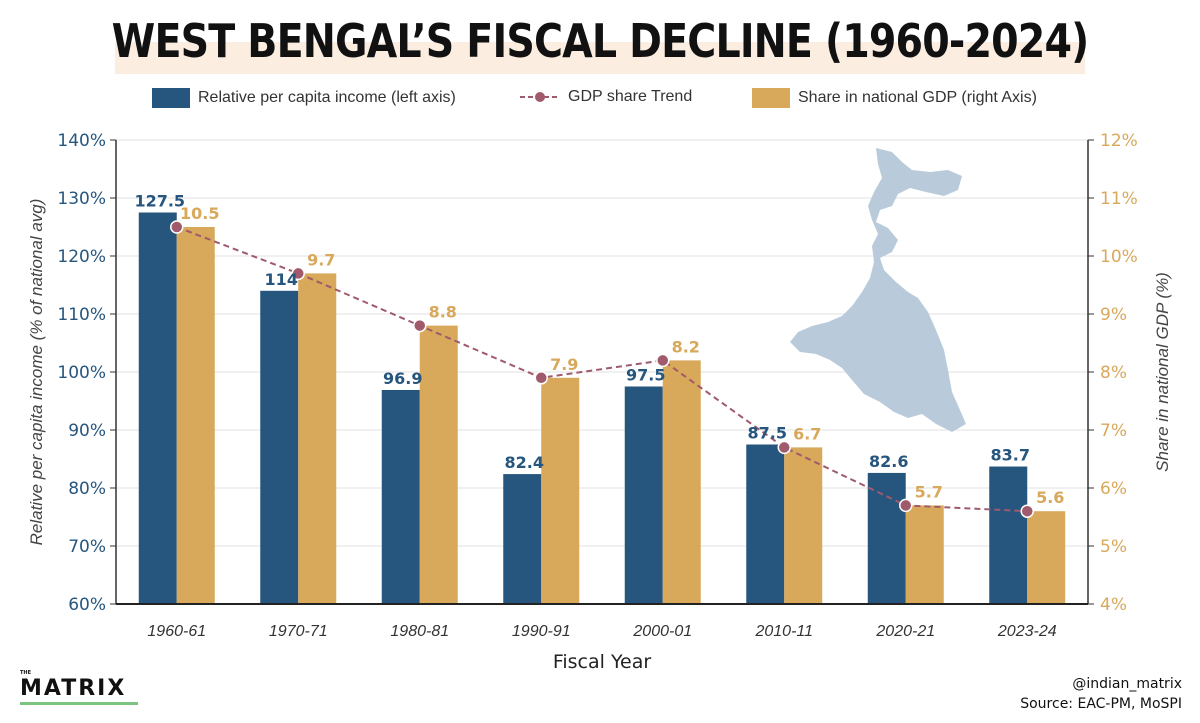 The height and width of the screenshot is (723, 1200). I want to click on data-label-income: 83.7, so click(1010, 455).